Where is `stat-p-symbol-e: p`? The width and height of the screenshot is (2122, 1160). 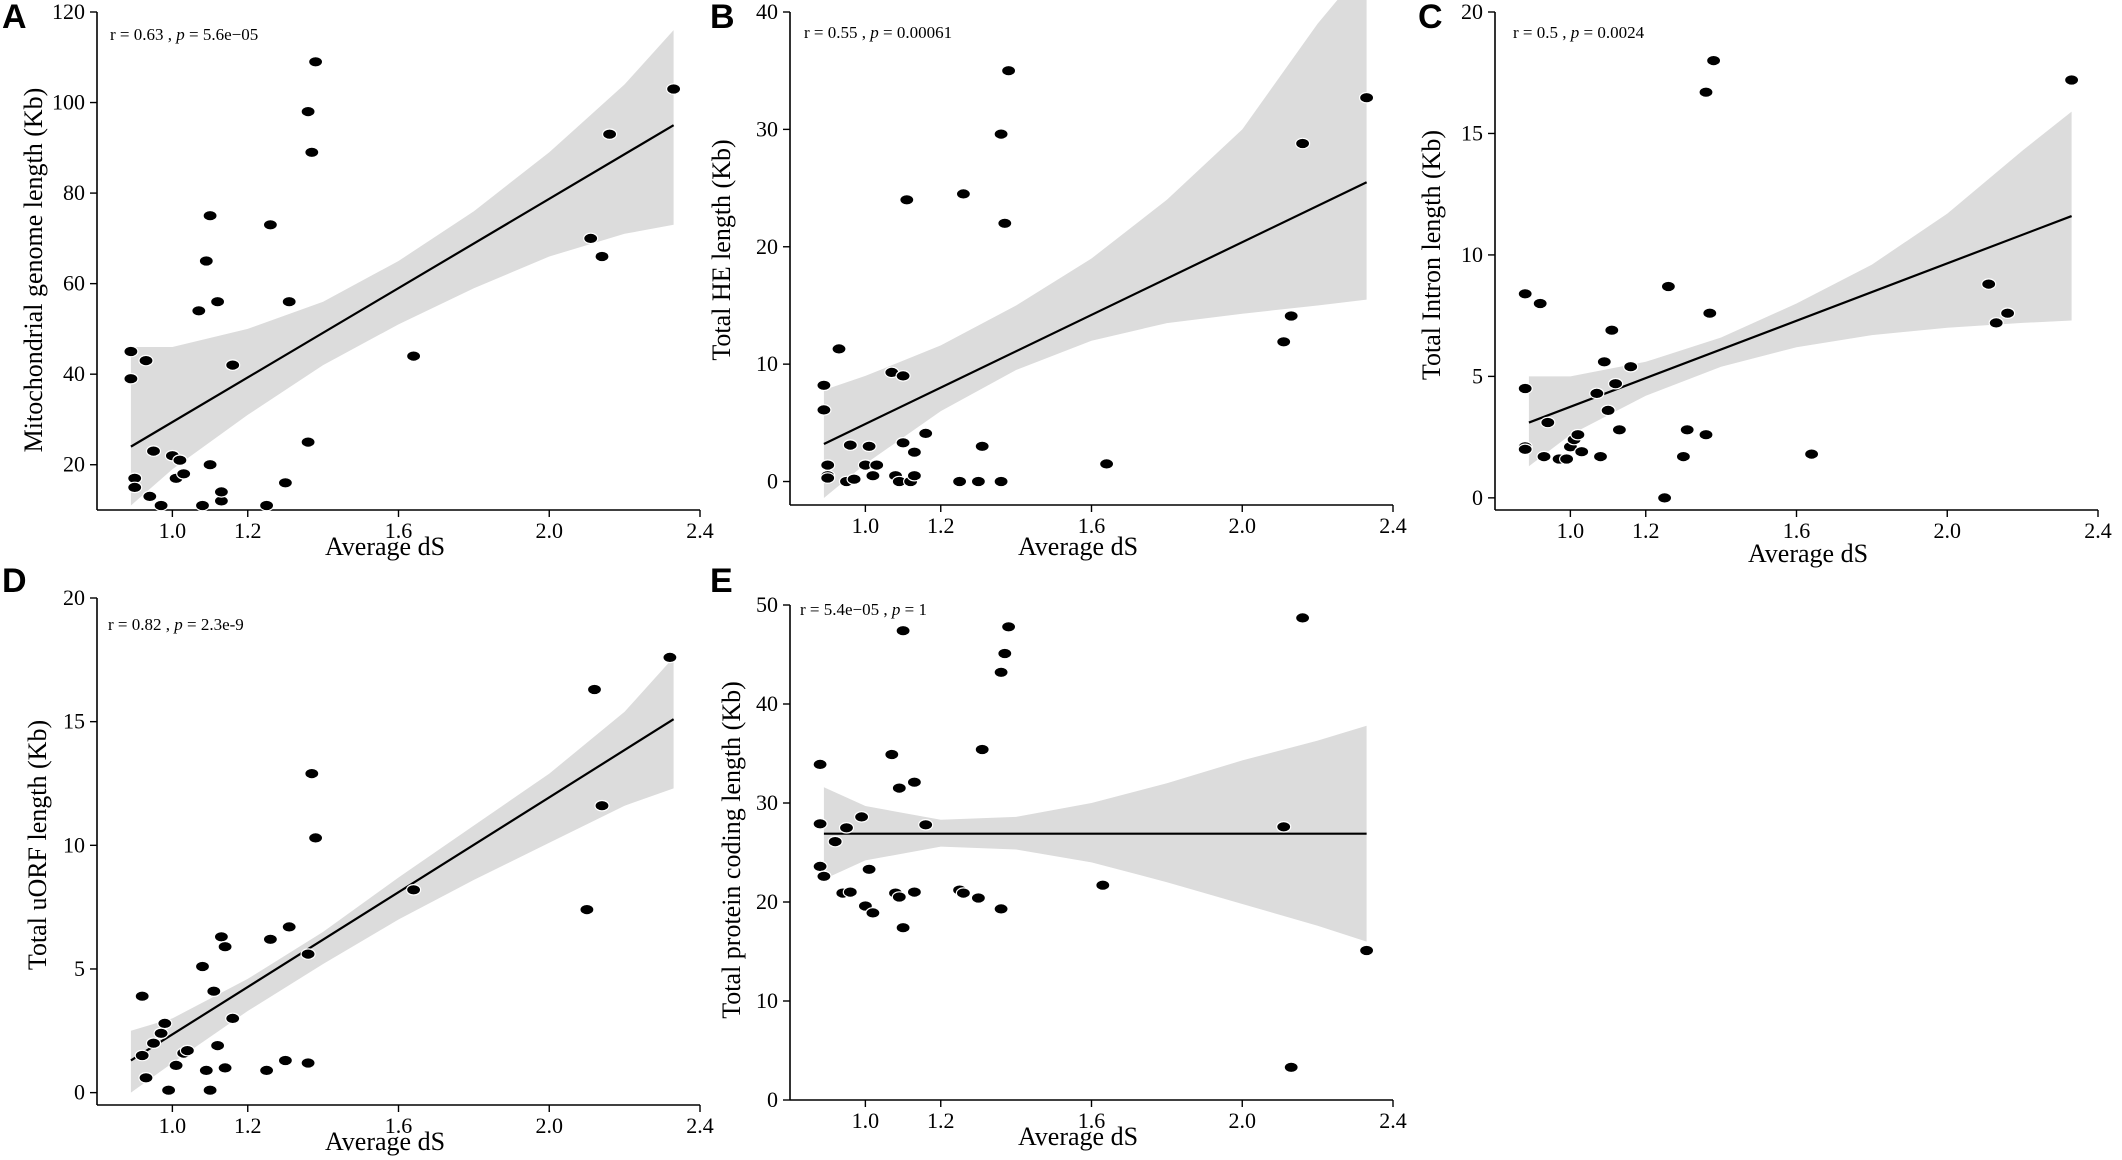
stat-p-symbol-e: p is located at coordinates (896, 609).